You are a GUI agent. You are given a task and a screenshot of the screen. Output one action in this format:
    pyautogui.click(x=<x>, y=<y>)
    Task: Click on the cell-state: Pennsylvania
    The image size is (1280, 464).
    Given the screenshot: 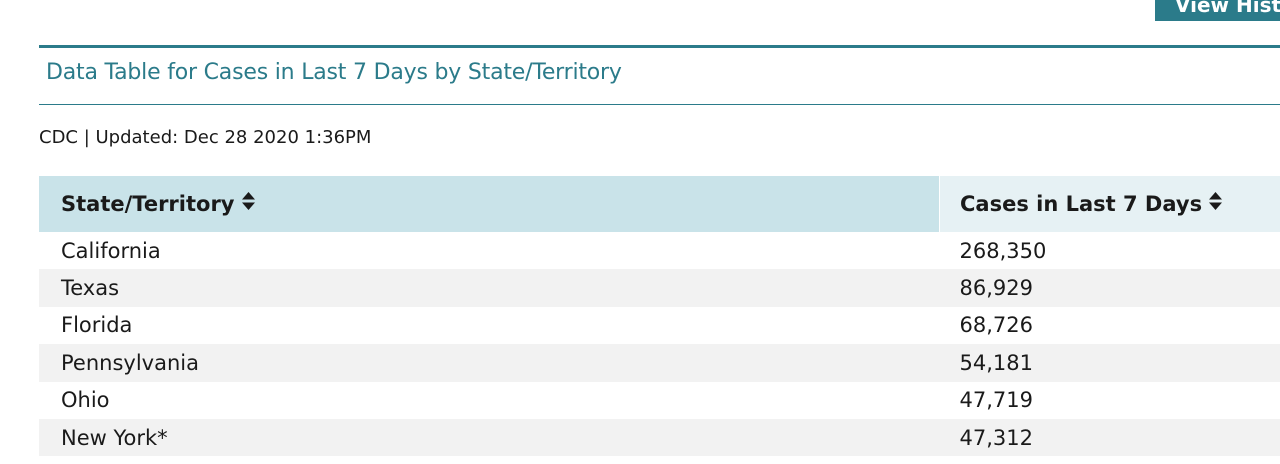 What is the action you would take?
    pyautogui.click(x=489, y=363)
    